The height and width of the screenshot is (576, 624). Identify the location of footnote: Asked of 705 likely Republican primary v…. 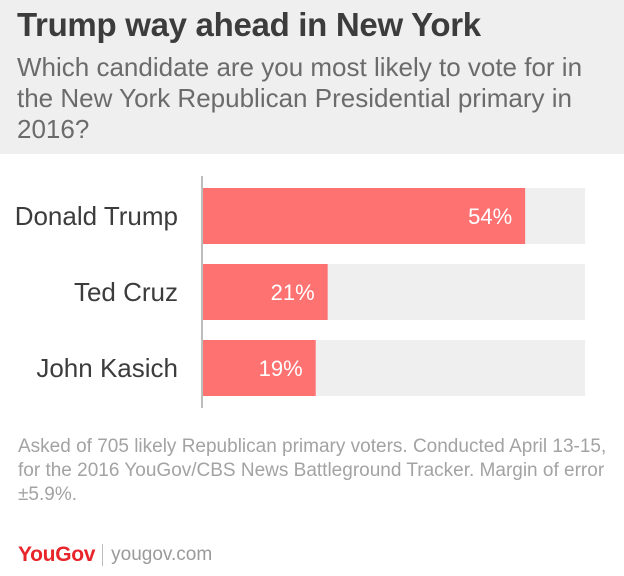
(312, 470).